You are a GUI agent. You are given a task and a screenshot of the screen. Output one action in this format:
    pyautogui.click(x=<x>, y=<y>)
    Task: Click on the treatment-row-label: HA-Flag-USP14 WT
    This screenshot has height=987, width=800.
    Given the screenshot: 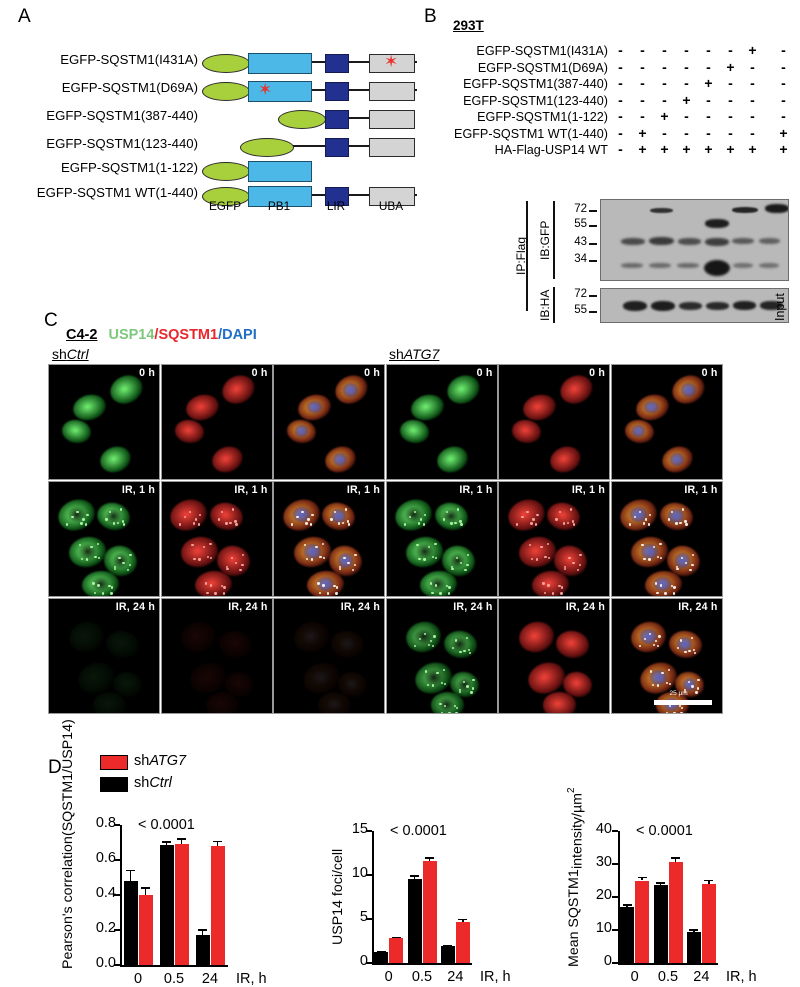 What is the action you would take?
    pyautogui.click(x=551, y=150)
    